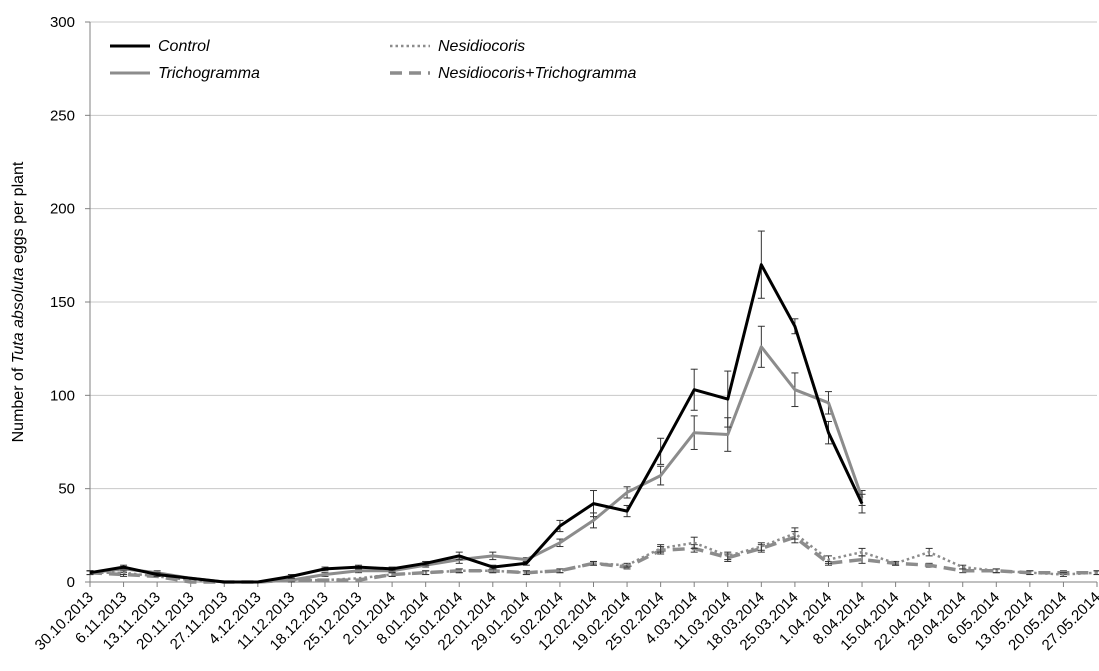 Image resolution: width=1099 pixels, height=671 pixels. Describe the element at coordinates (18, 301) in the screenshot. I see `y-axis-title: Number of Tuta absoluta eggs per plant` at that location.